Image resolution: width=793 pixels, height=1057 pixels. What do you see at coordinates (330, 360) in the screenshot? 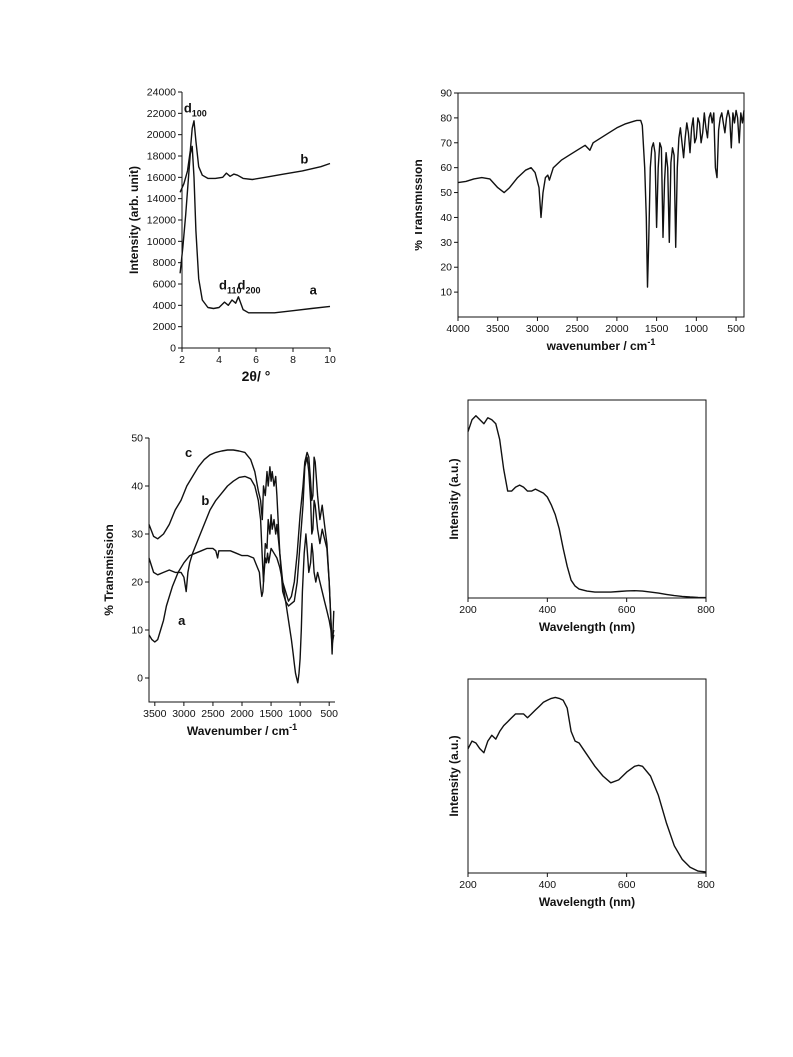
I see `x-tick-label: 10` at bounding box center [330, 360].